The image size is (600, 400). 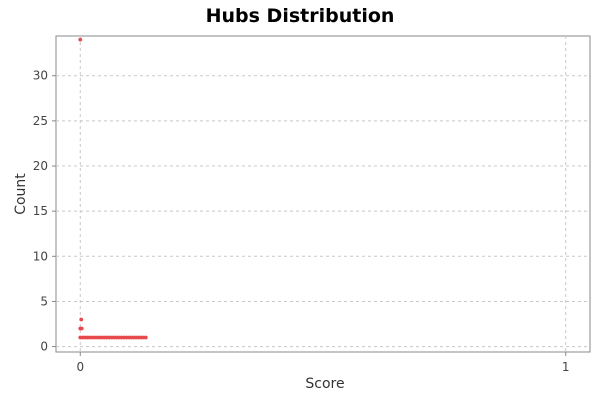 I want to click on y-axis-label: Count, so click(x=21, y=194).